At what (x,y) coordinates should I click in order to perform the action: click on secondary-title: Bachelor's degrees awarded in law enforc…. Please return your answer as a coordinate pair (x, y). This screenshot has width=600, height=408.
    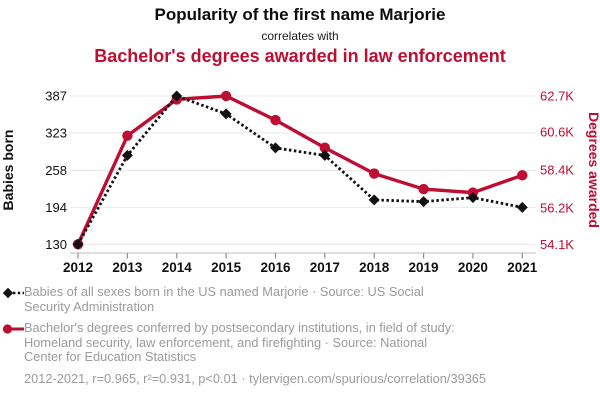
    Looking at the image, I should click on (300, 56).